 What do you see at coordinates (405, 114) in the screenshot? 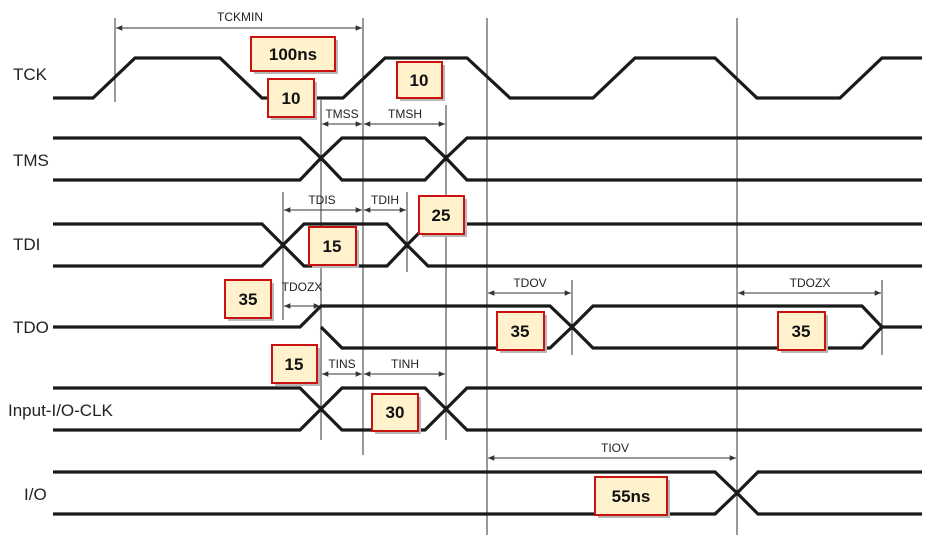
I see `tmsh-label: TMSH` at bounding box center [405, 114].